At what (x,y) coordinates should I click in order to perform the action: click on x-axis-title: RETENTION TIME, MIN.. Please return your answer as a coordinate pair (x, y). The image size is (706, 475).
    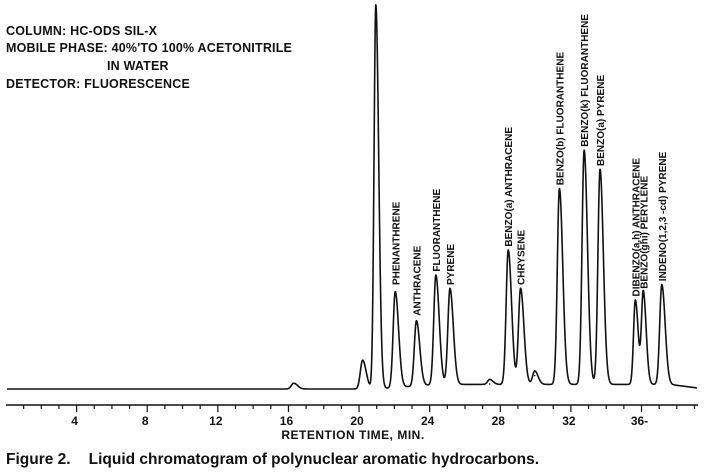
    Looking at the image, I should click on (353, 435).